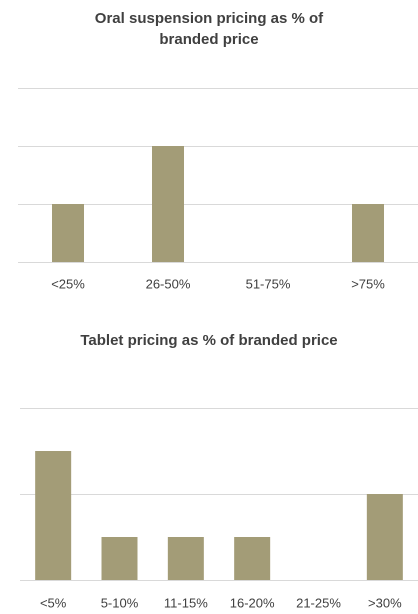 The width and height of the screenshot is (418, 614). Describe the element at coordinates (68, 283) in the screenshot. I see `x-tick-label: <25%` at that location.